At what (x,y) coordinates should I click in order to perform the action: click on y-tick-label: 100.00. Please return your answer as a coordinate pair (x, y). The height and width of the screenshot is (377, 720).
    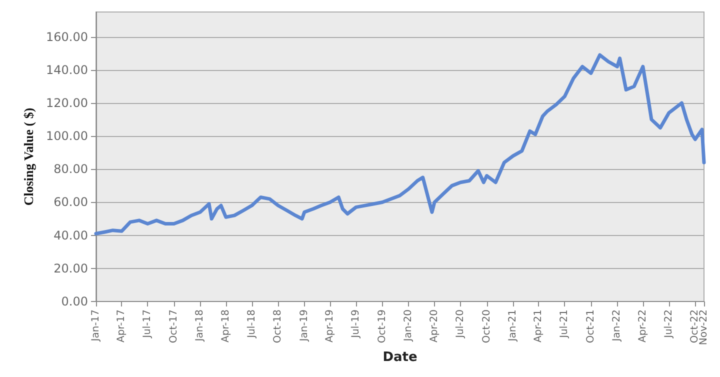
    Looking at the image, I should click on (67, 136).